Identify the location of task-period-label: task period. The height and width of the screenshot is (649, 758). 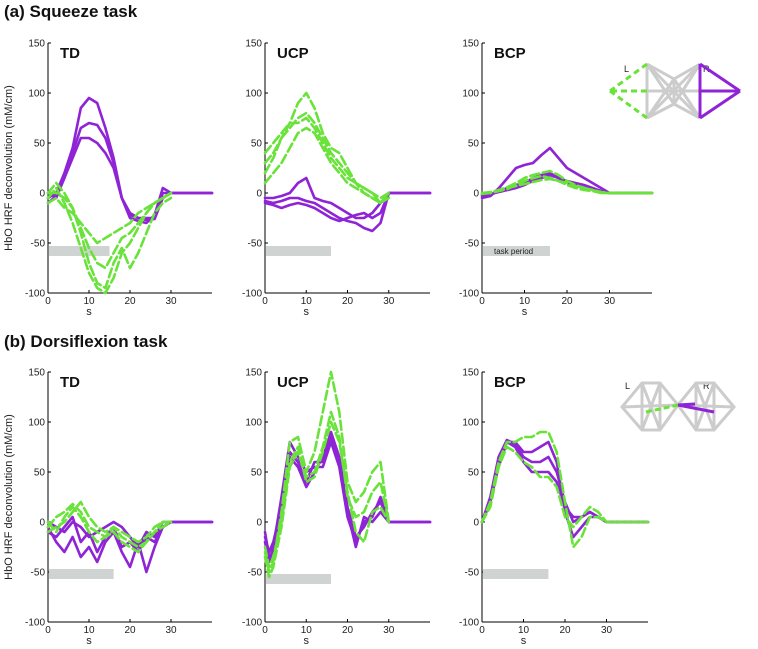
(513, 251).